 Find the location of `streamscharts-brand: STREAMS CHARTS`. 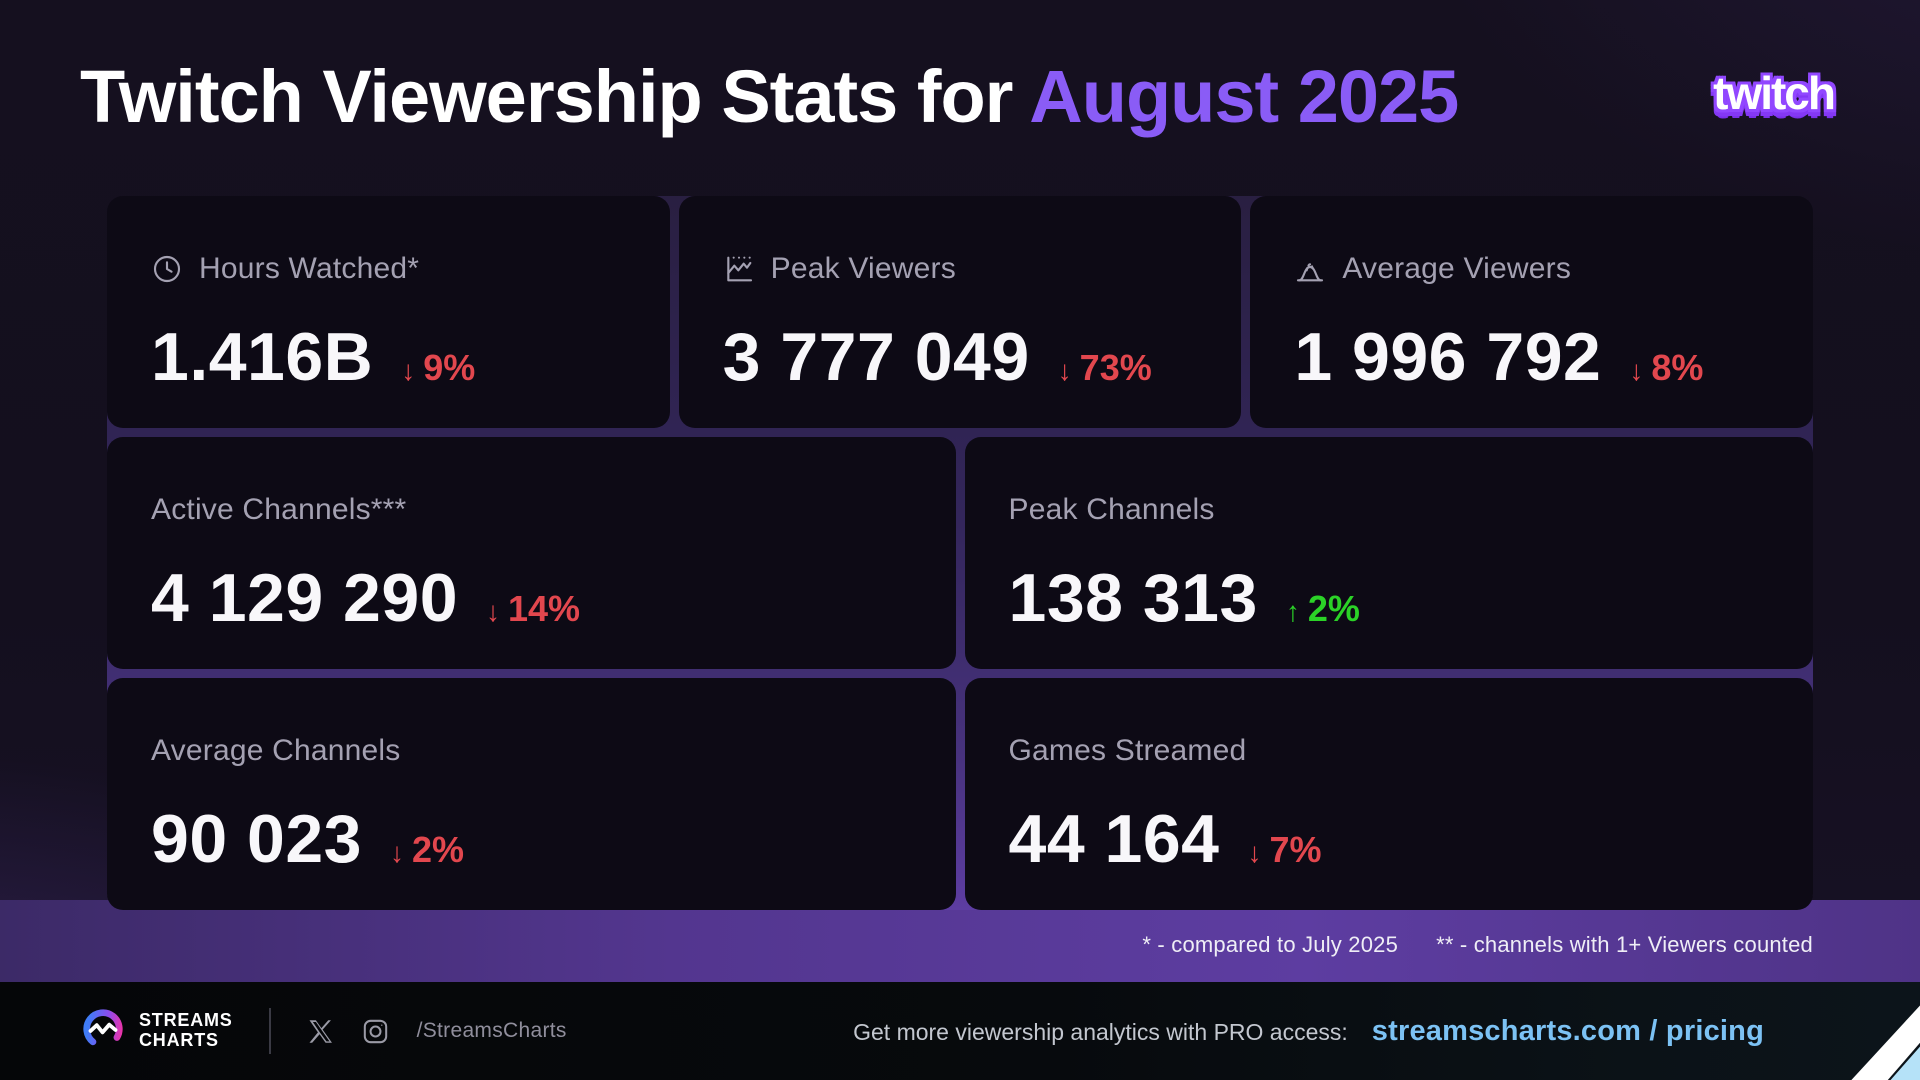

streamscharts-brand: STREAMS CHARTS is located at coordinates (156, 1031).